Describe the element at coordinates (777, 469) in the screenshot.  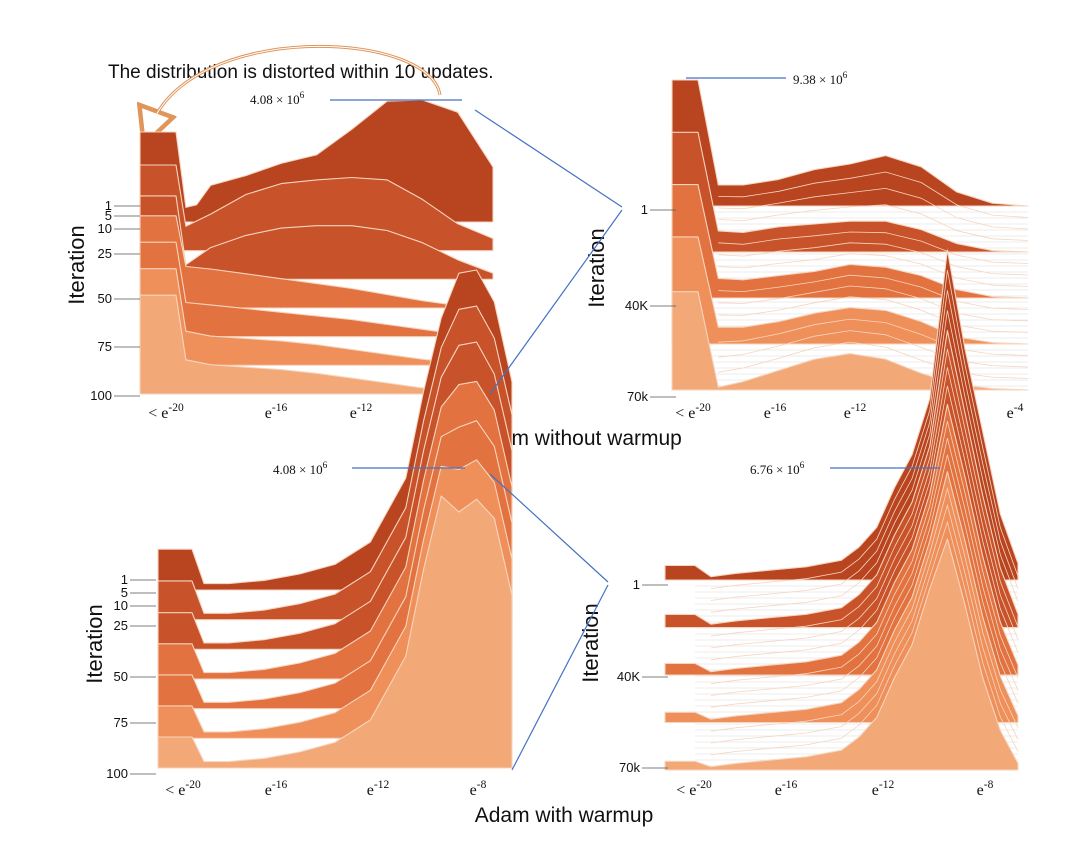
I see `peak-value-label: 6.76 × 10⁶` at that location.